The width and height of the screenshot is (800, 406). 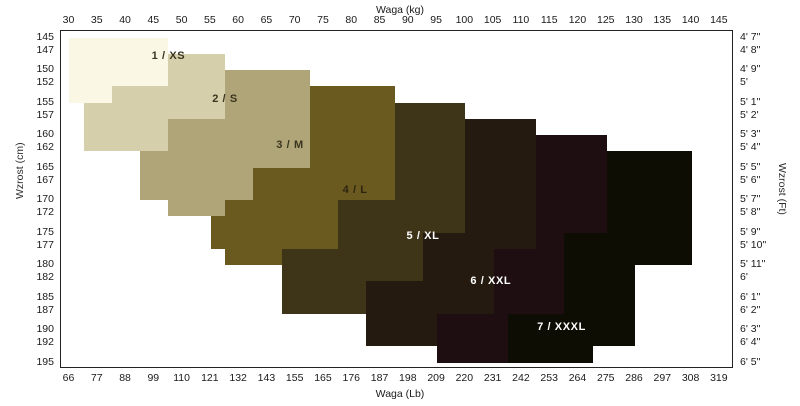 What do you see at coordinates (750, 342) in the screenshot?
I see `y-tick-ft-19: 6' 4"` at bounding box center [750, 342].